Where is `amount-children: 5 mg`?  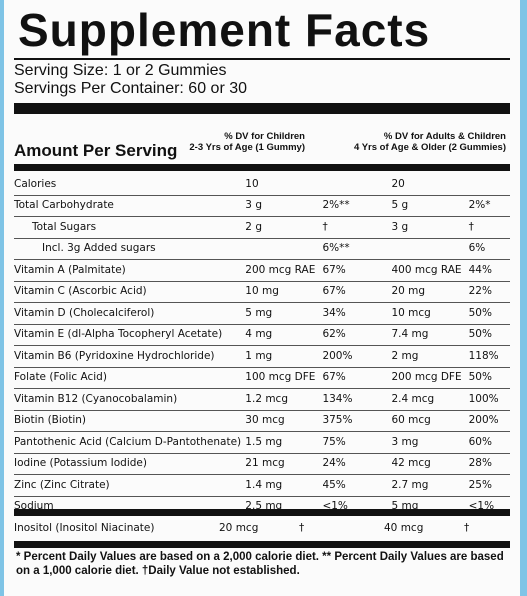
amount-children: 5 mg is located at coordinates (284, 313).